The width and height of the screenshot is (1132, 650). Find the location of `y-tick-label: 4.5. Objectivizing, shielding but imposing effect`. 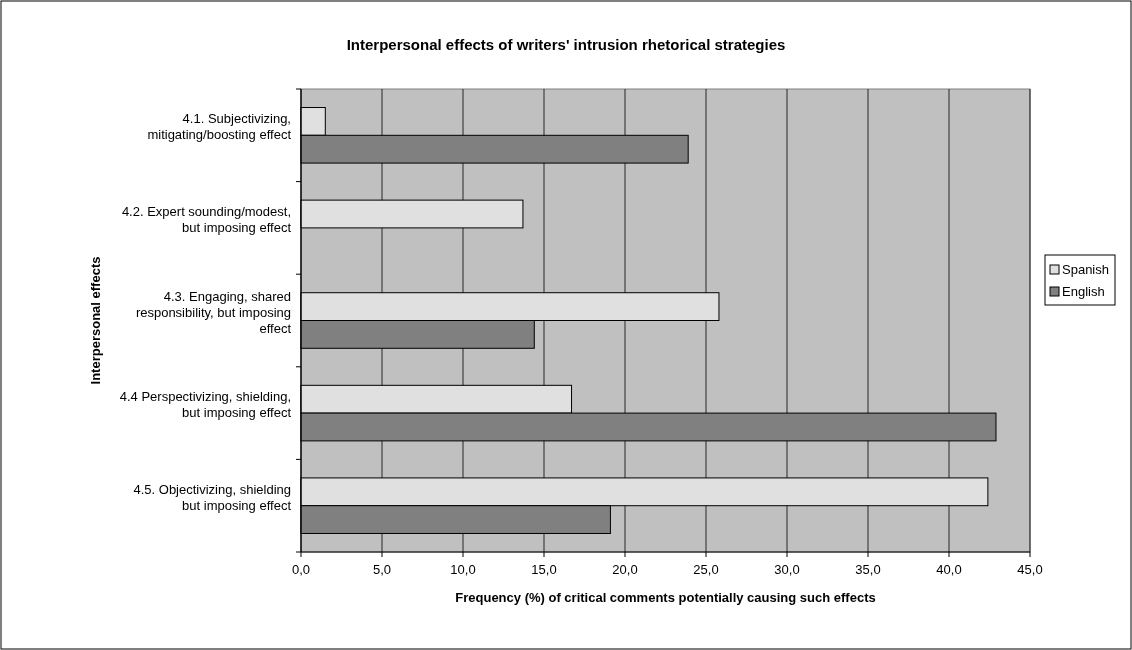

y-tick-label: 4.5. Objectivizing, shielding but imposing effect is located at coordinates (212, 497).